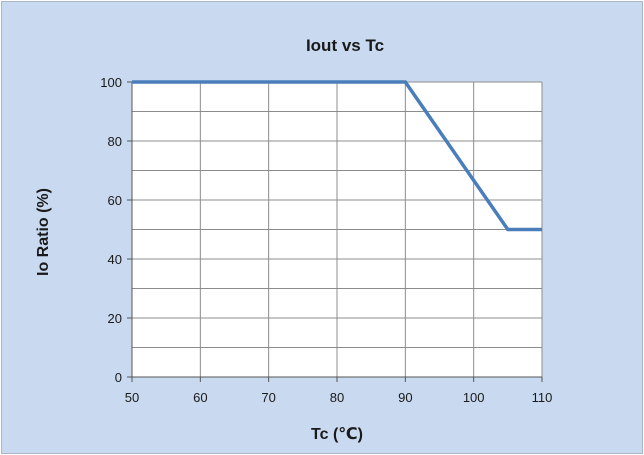  Describe the element at coordinates (116, 230) in the screenshot. I see `y-tick-labels: 0 20 40 60 80 100` at that location.